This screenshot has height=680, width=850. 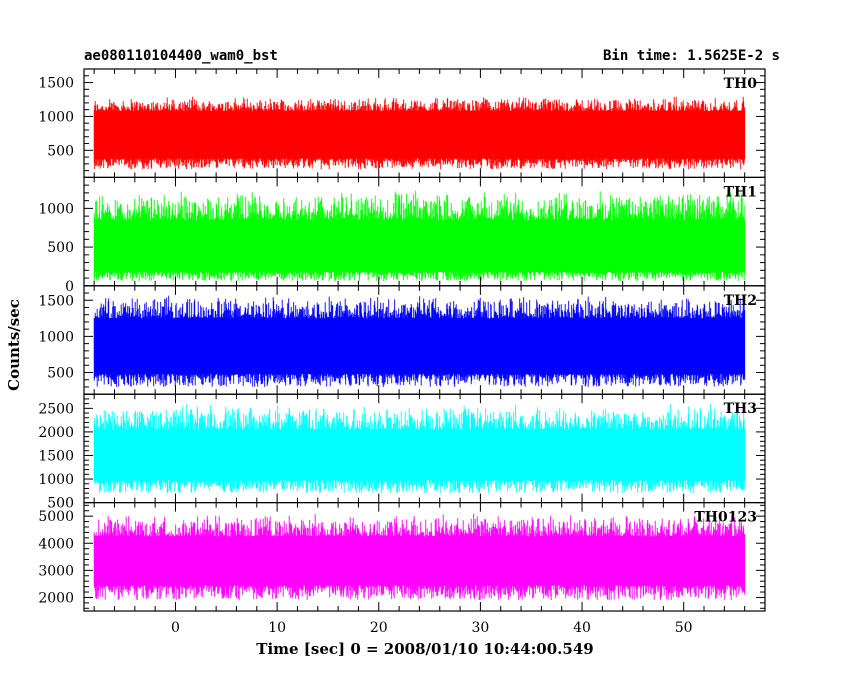 What do you see at coordinates (56, 517) in the screenshot?
I see `y-tick-label: 5000` at bounding box center [56, 517].